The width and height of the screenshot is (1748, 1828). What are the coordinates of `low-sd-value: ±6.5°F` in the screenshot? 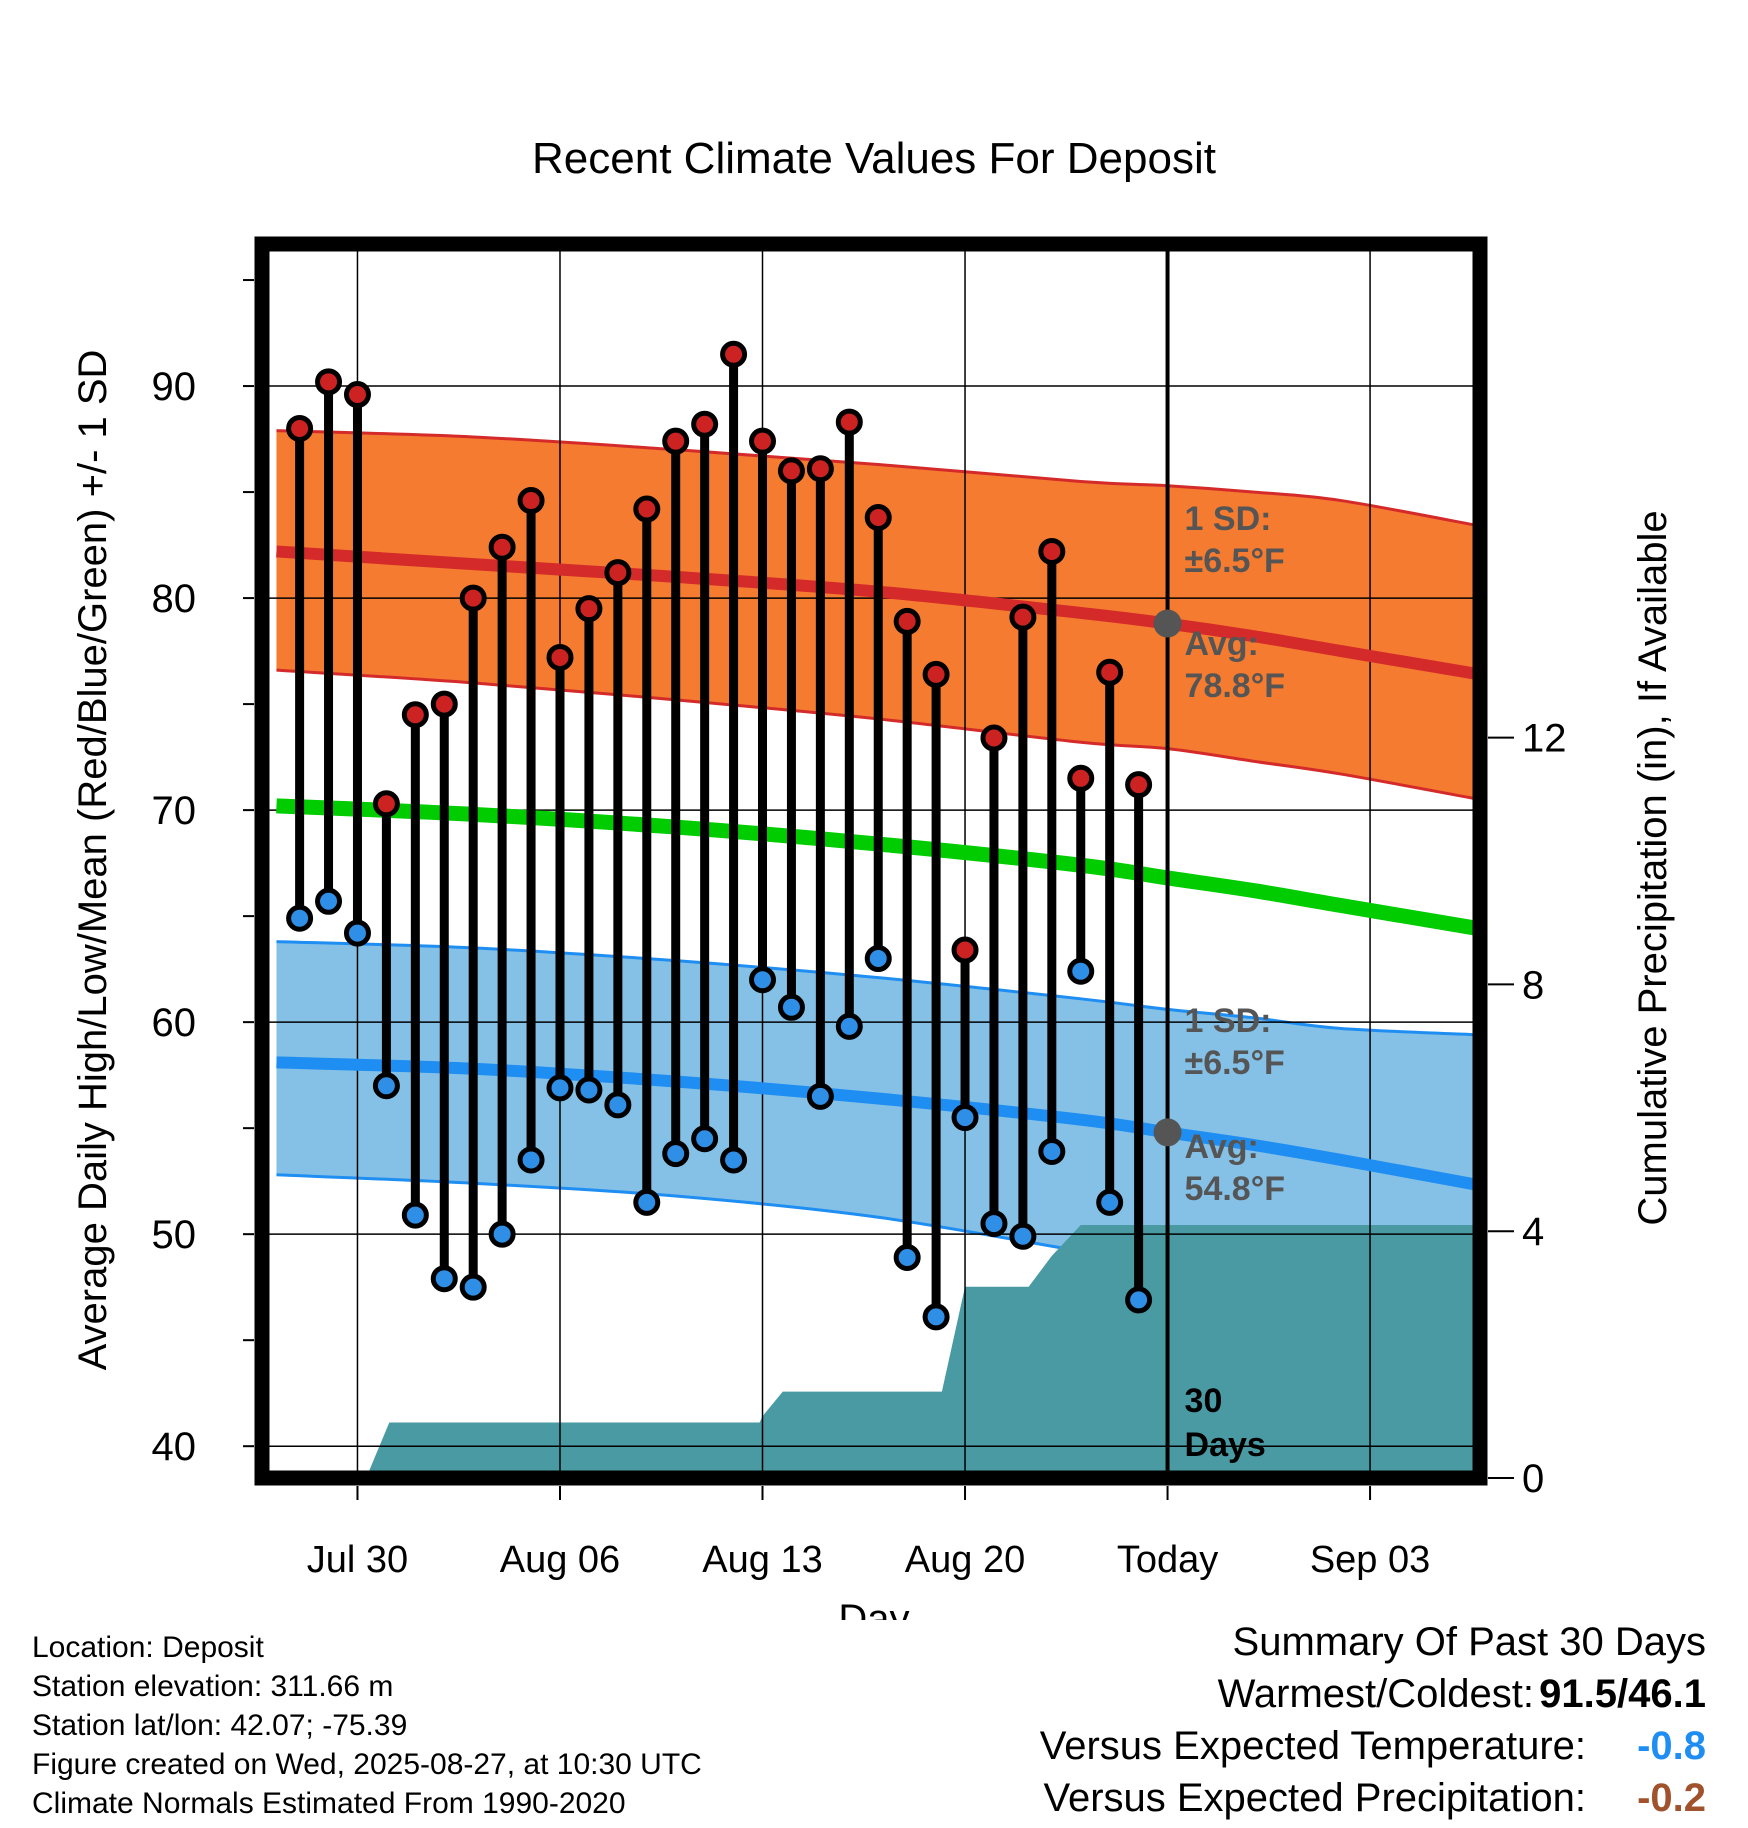 It's located at (1235, 1063).